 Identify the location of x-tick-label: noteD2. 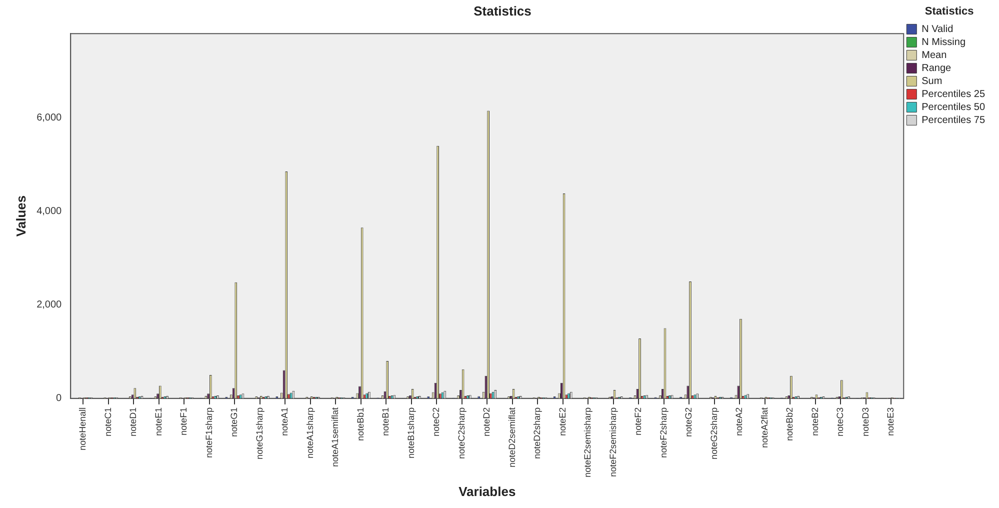
(487, 421).